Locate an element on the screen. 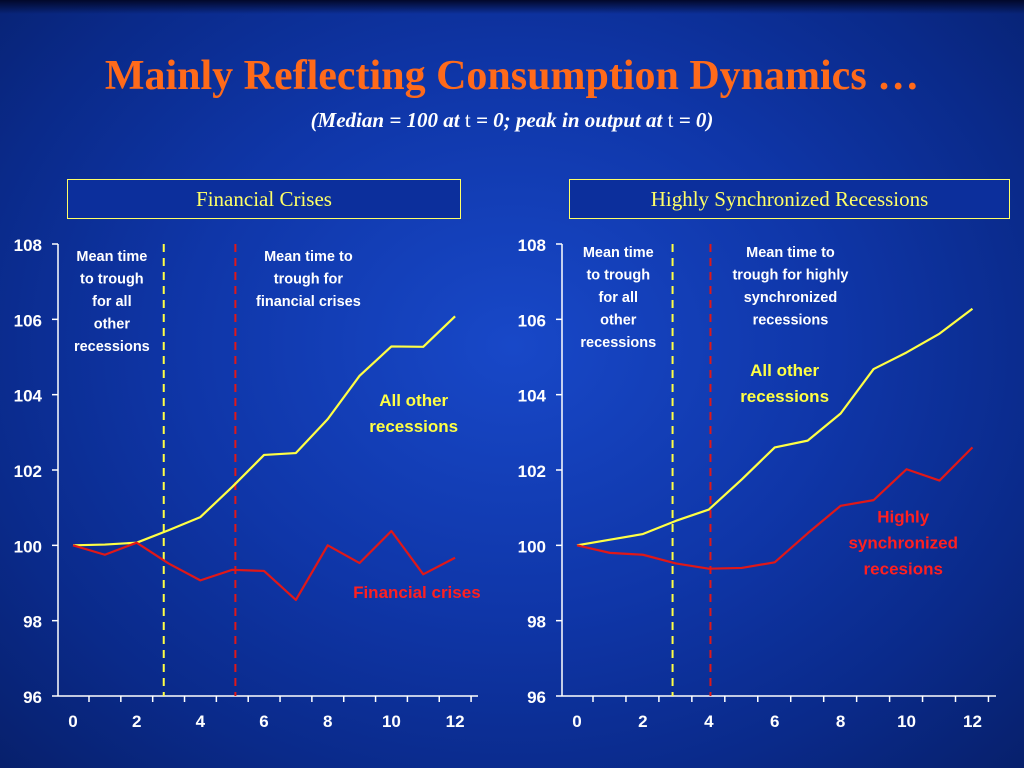 The image size is (1024, 768). panel-title-synchronized-recessions: Highly Synchronized Recessions is located at coordinates (789, 199).